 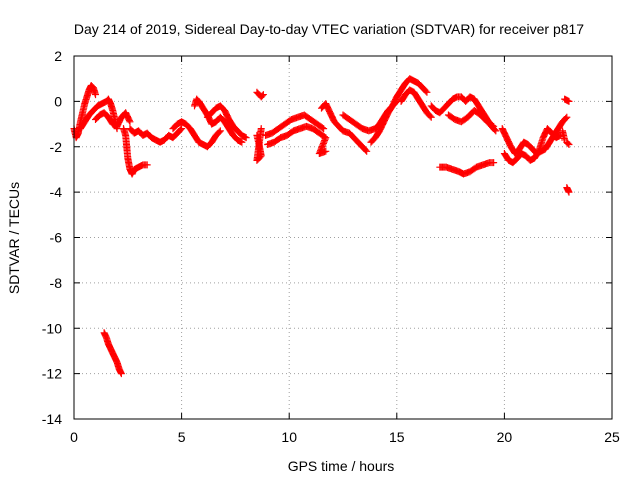 What do you see at coordinates (156, 135) in the screenshot?
I see `series-sdtvar-e` at bounding box center [156, 135].